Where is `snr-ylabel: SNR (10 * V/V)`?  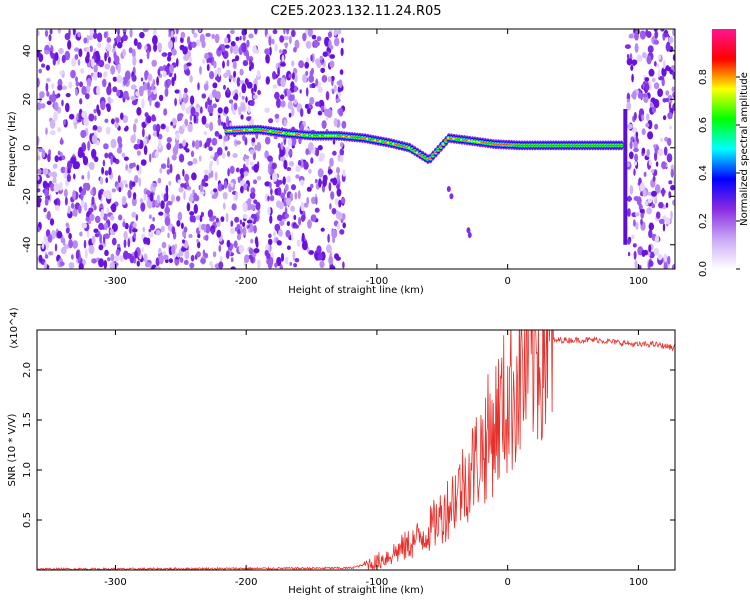 snr-ylabel: SNR (10 * V/V) is located at coordinates (12, 449).